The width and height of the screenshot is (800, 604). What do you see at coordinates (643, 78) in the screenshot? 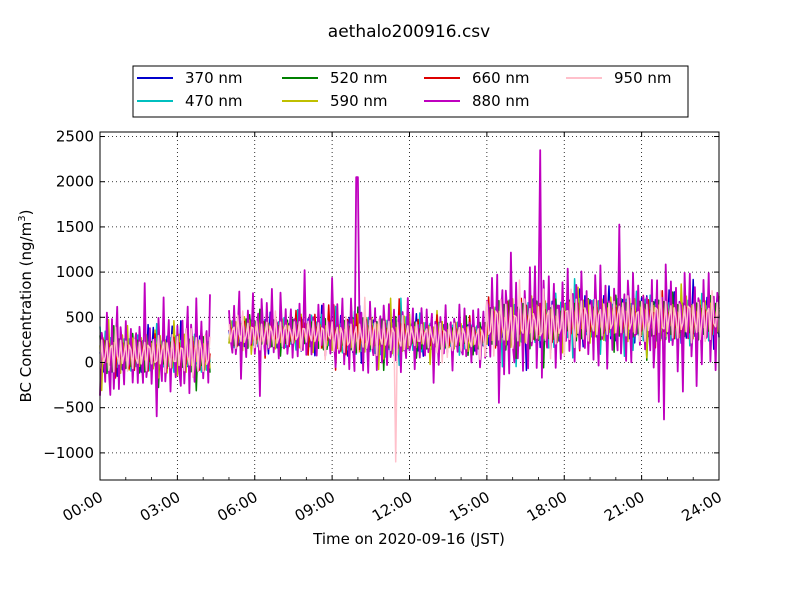
I see `legend-label: 950 nm` at bounding box center [643, 78].